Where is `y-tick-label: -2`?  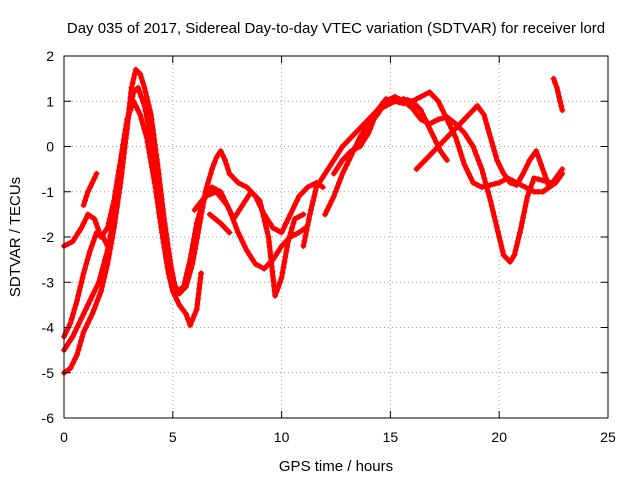 y-tick-label: -2 is located at coordinates (48, 237).